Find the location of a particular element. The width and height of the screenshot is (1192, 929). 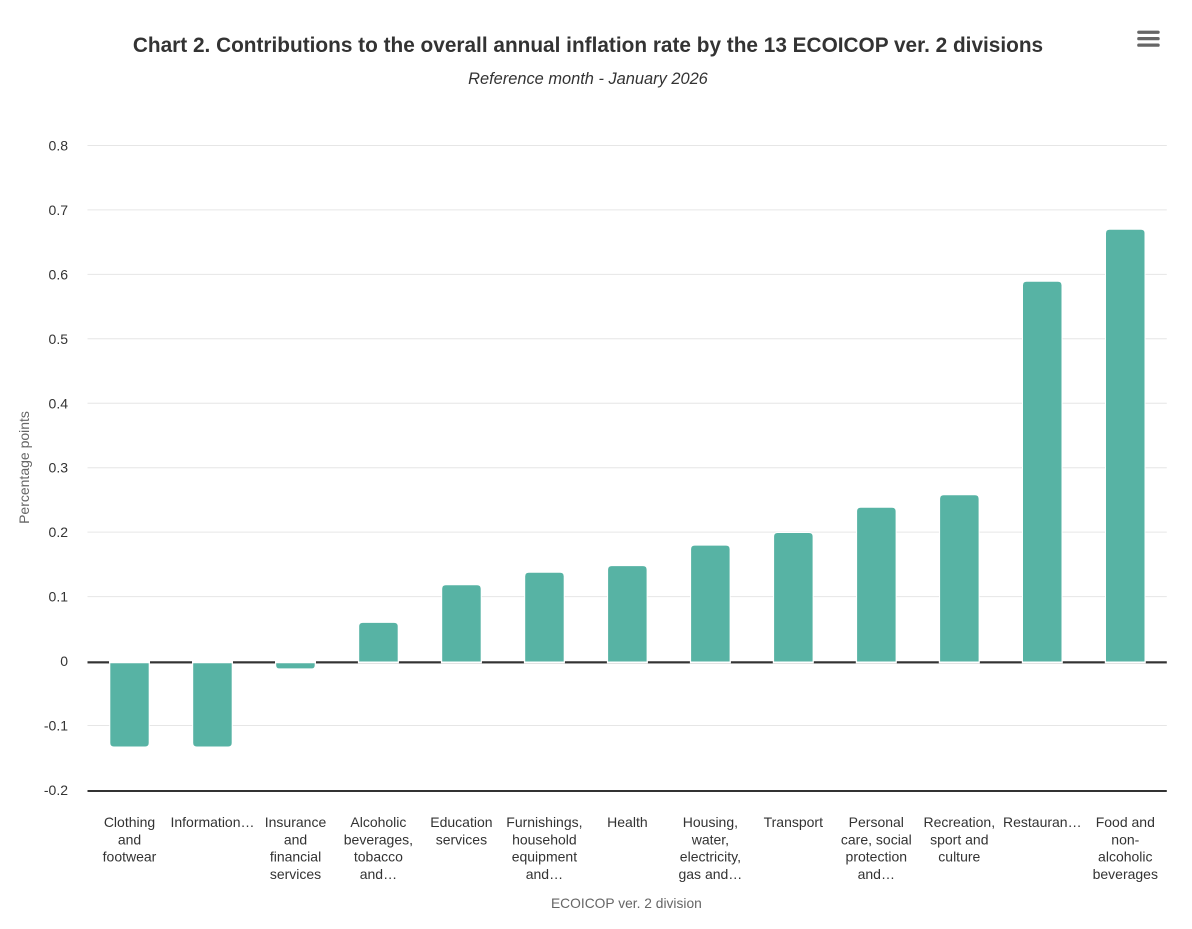

svg-text: Reference month - January 2026 is located at coordinates (588, 79).